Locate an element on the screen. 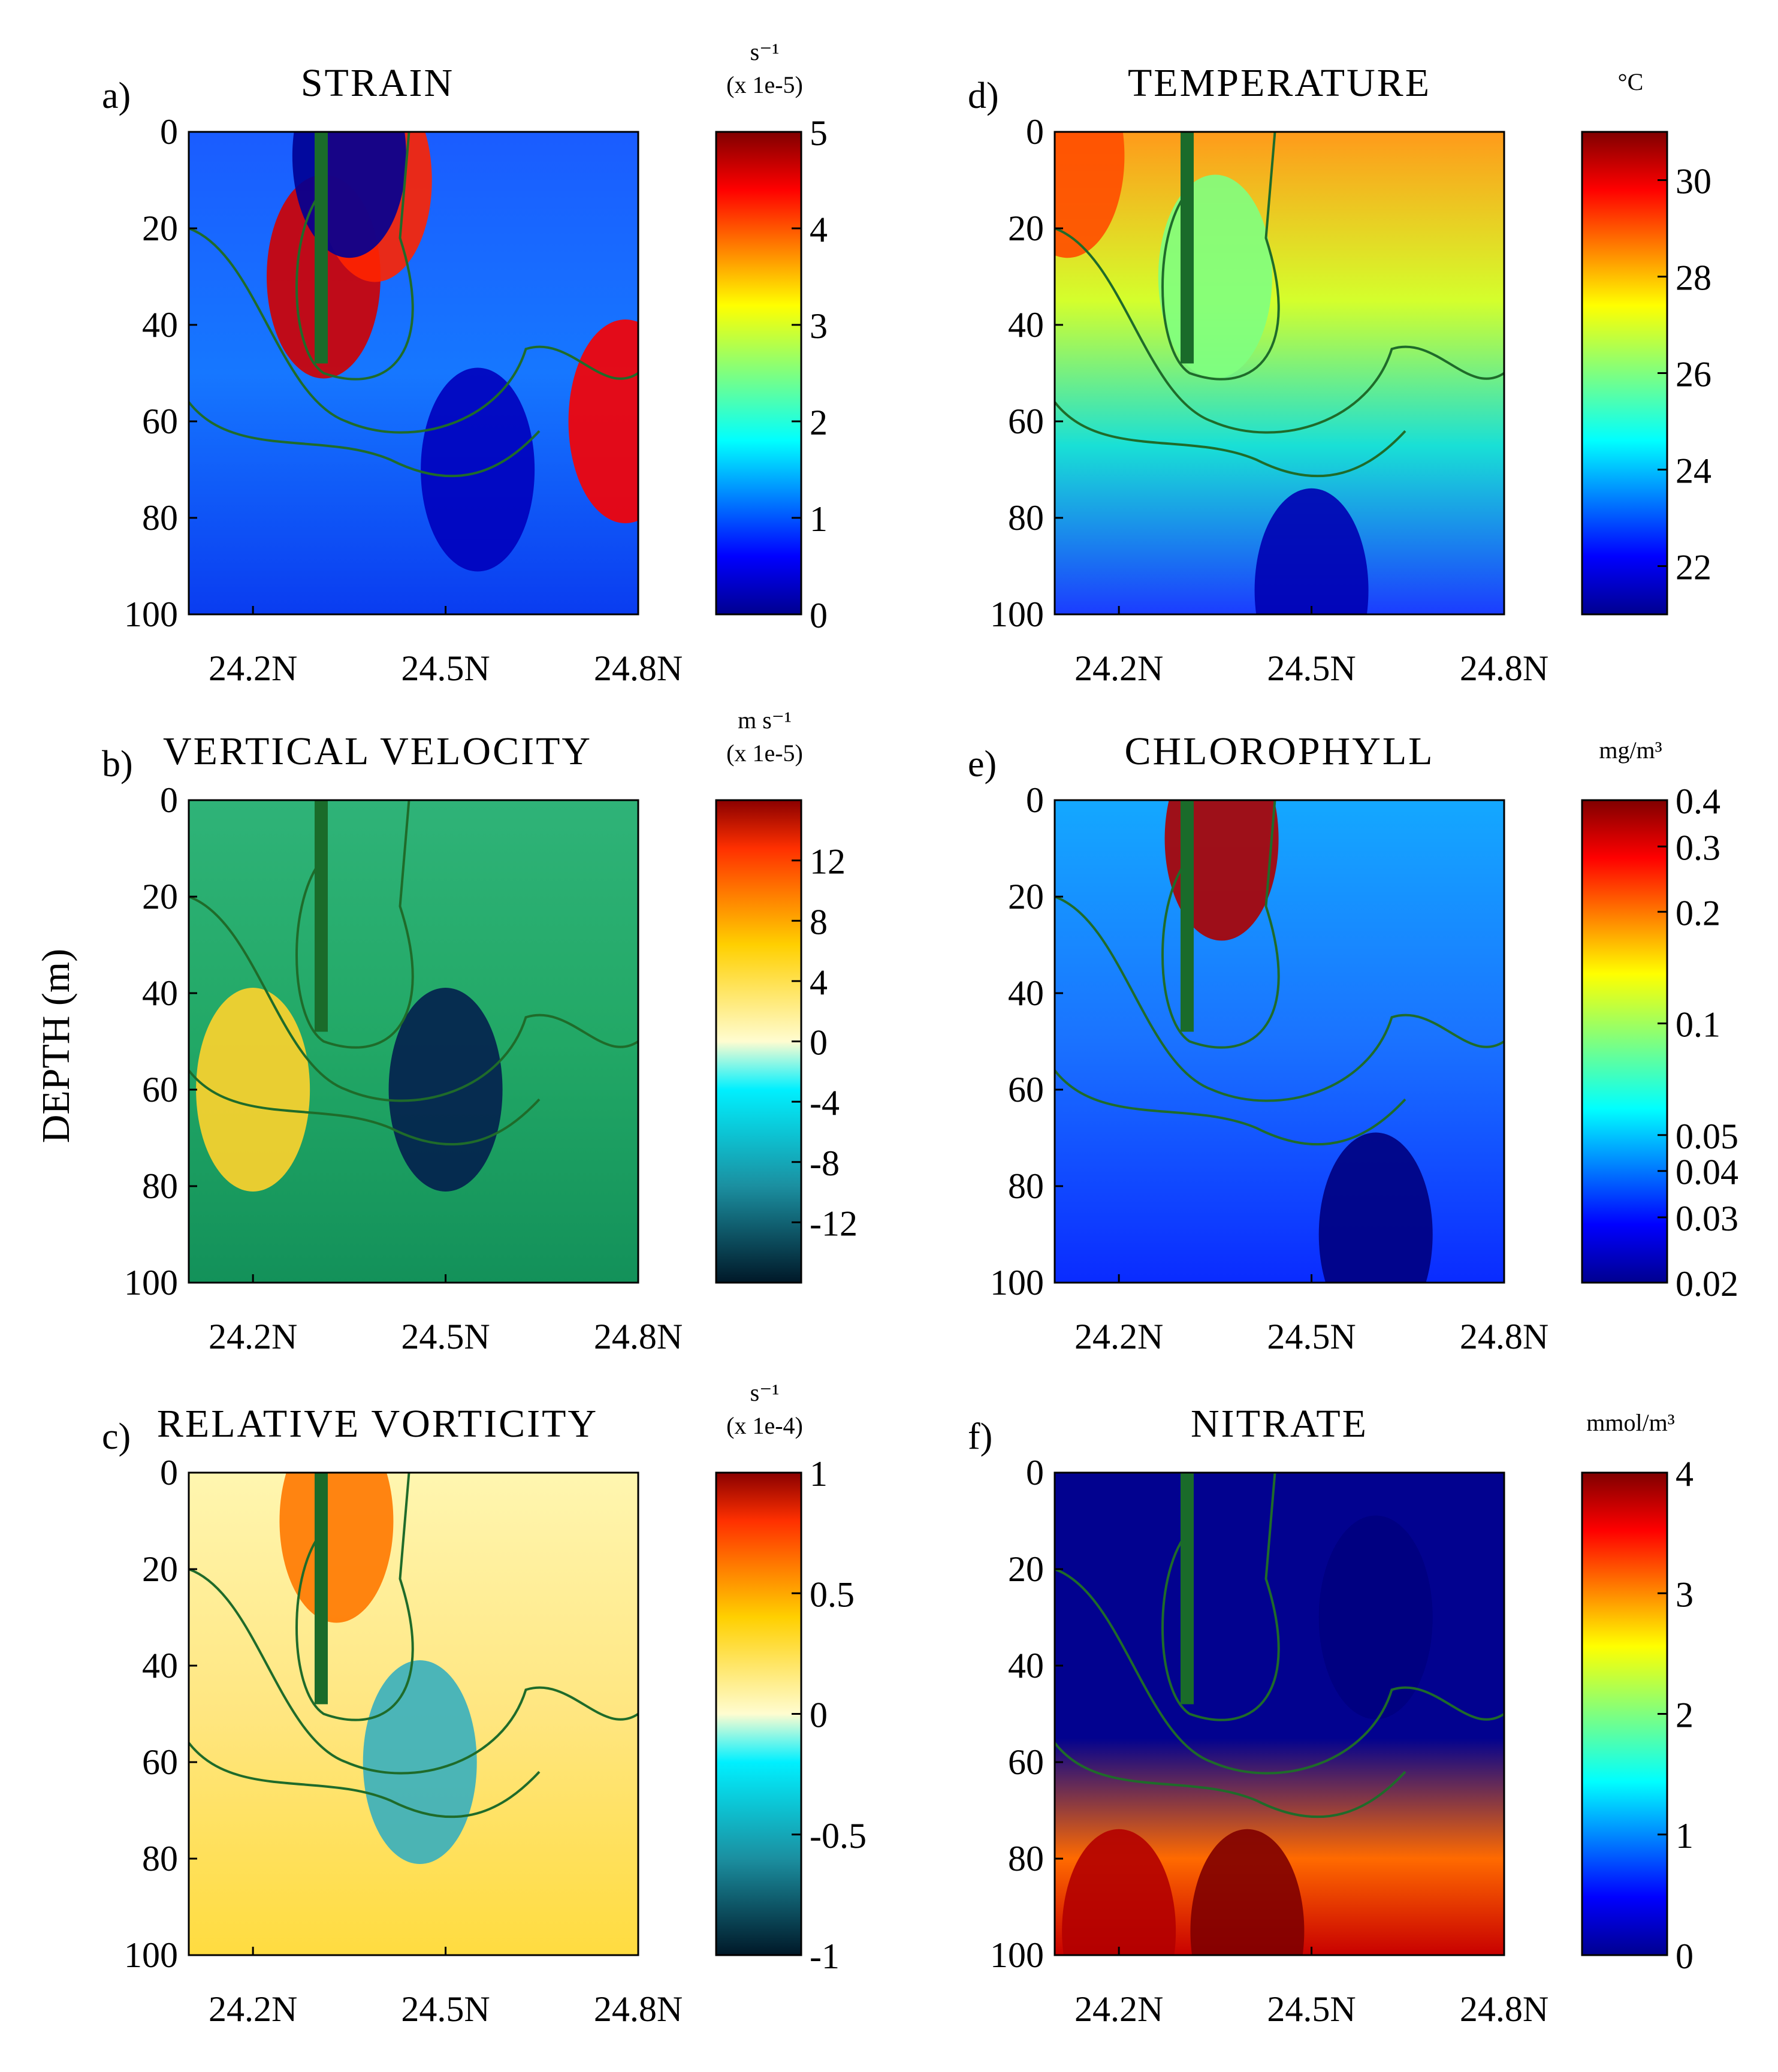 This screenshot has width=1778, height=2072. panel-e-contours is located at coordinates (1280, 973).